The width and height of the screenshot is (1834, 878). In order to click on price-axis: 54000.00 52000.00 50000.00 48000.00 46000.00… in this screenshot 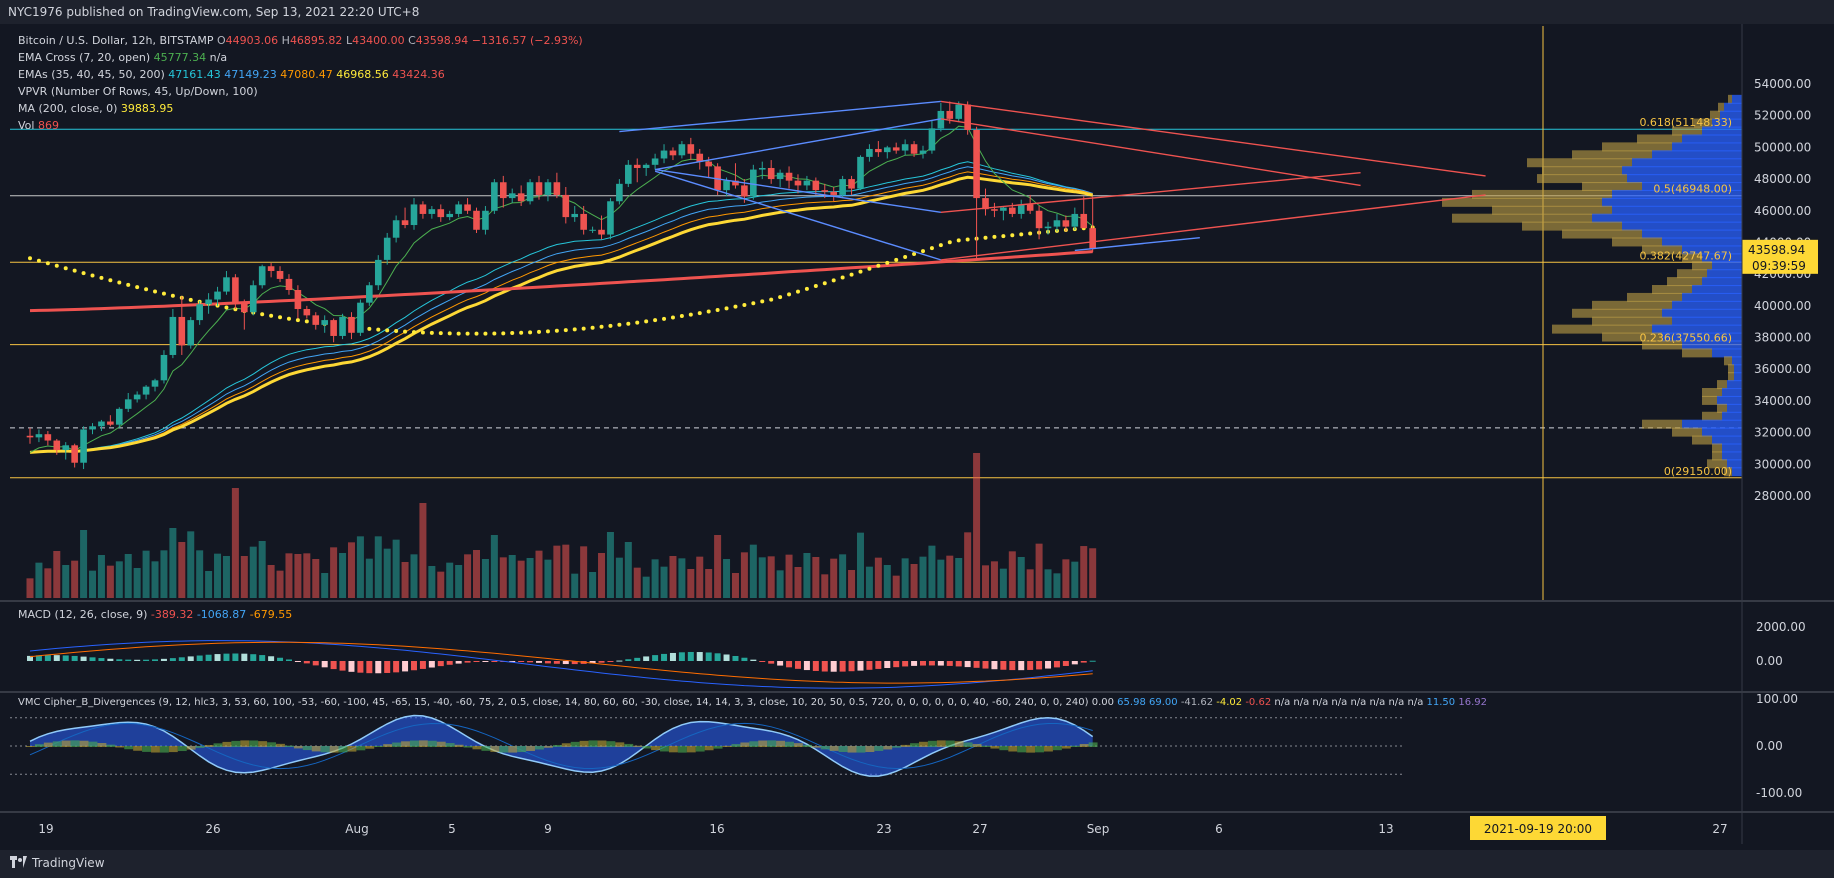, I will do `click(1788, 419)`.